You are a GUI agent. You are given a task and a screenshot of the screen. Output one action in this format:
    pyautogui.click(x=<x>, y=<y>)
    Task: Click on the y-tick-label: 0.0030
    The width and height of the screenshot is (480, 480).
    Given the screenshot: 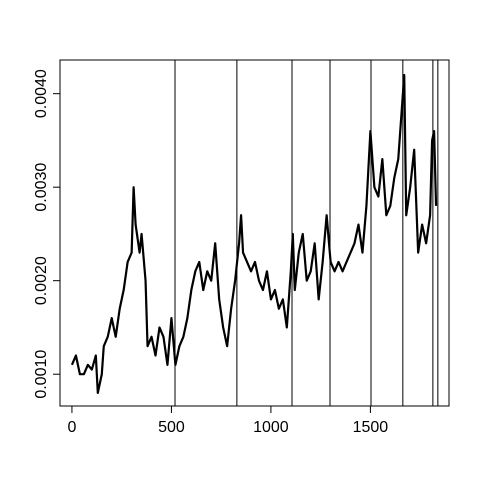 What is the action you would take?
    pyautogui.click(x=41, y=187)
    